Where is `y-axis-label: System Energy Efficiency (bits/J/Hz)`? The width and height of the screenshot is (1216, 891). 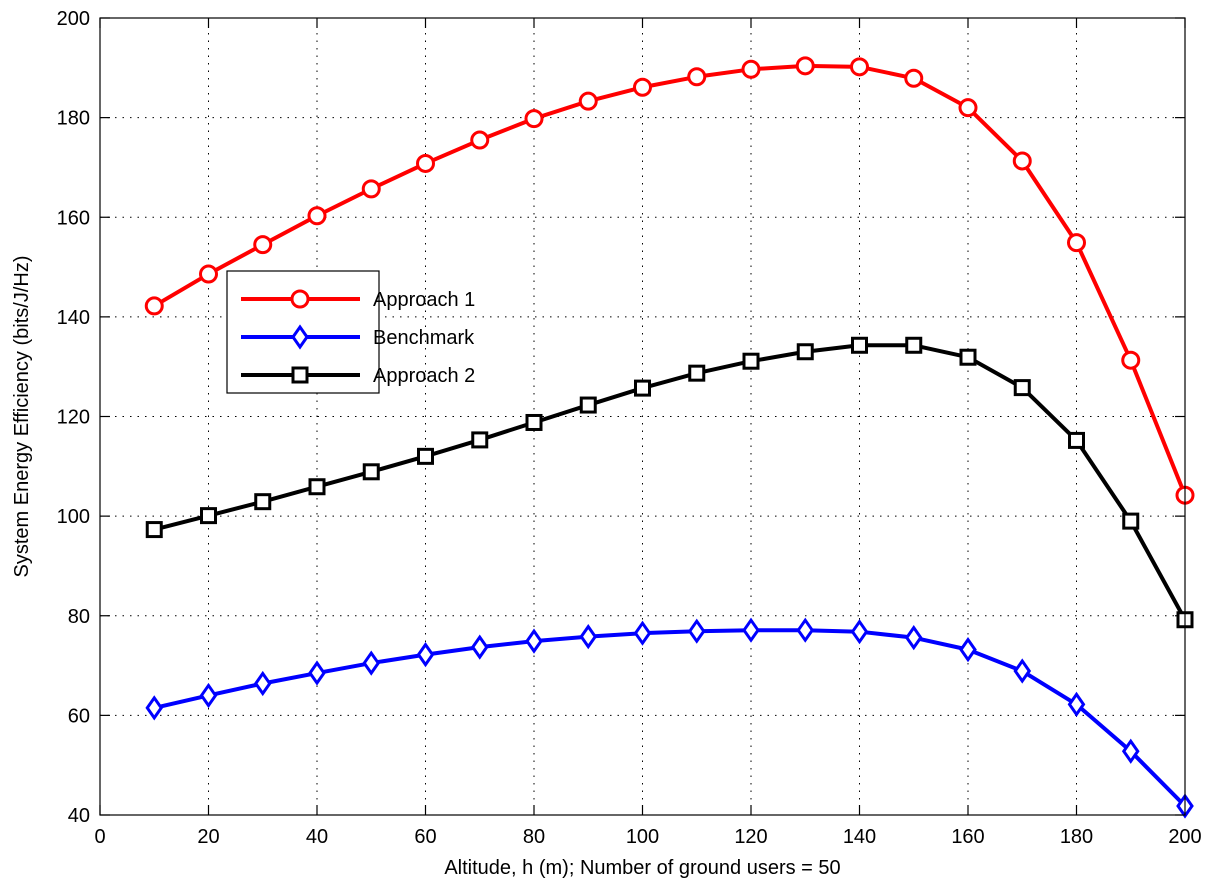
y-axis-label: System Energy Efficiency (bits/J/Hz) is located at coordinates (22, 417).